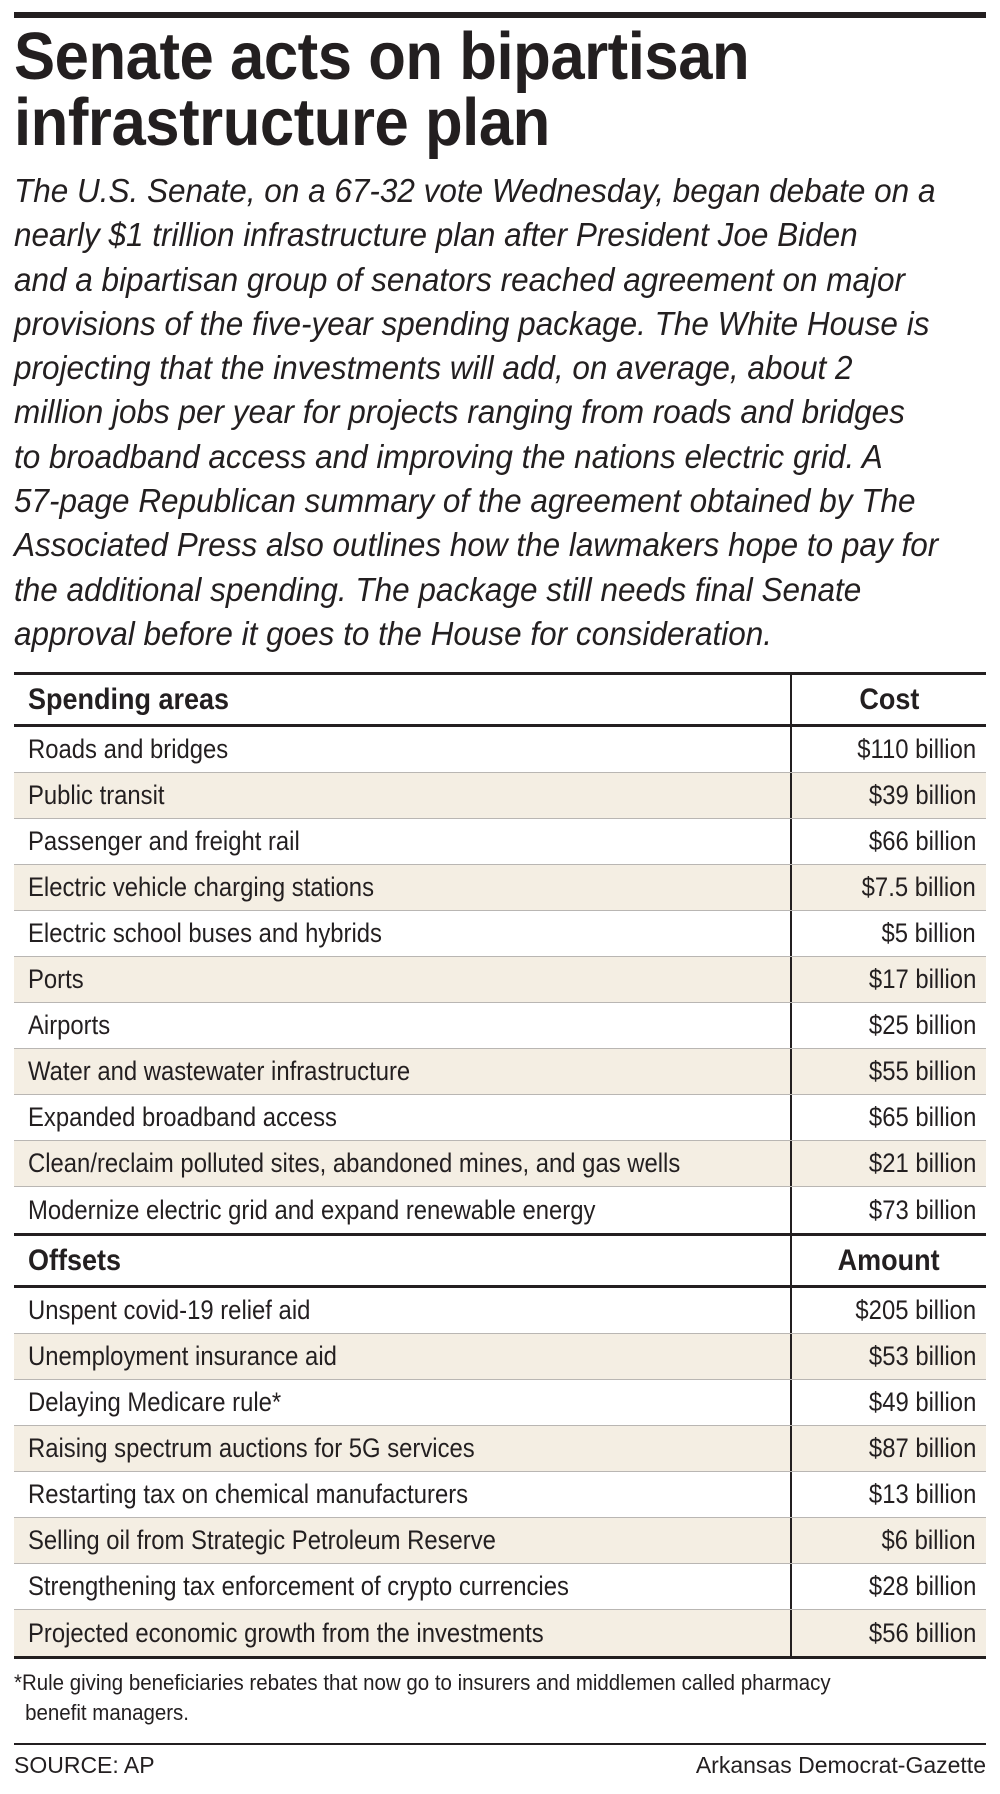 The height and width of the screenshot is (1794, 1000). What do you see at coordinates (888, 933) in the screenshot?
I see `row-value: $5 billion` at bounding box center [888, 933].